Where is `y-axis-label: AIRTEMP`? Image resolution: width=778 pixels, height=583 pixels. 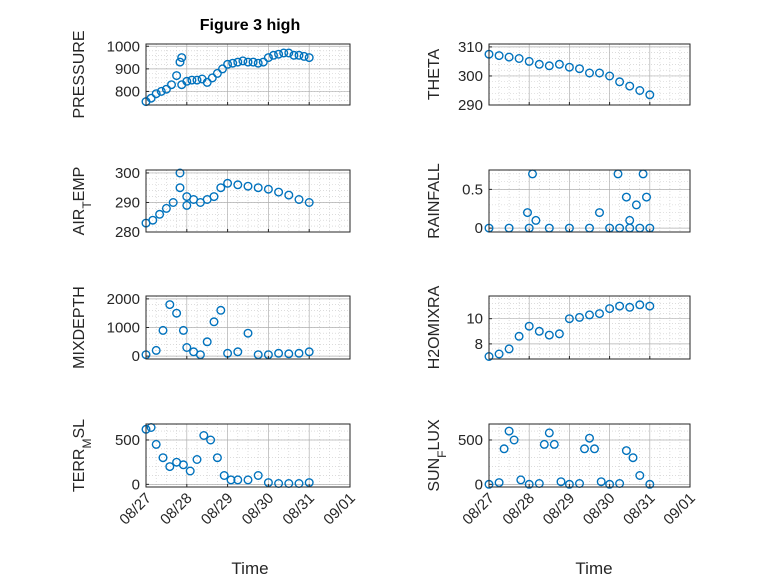
y-axis-label: AIRTEMP is located at coordinates (82, 201).